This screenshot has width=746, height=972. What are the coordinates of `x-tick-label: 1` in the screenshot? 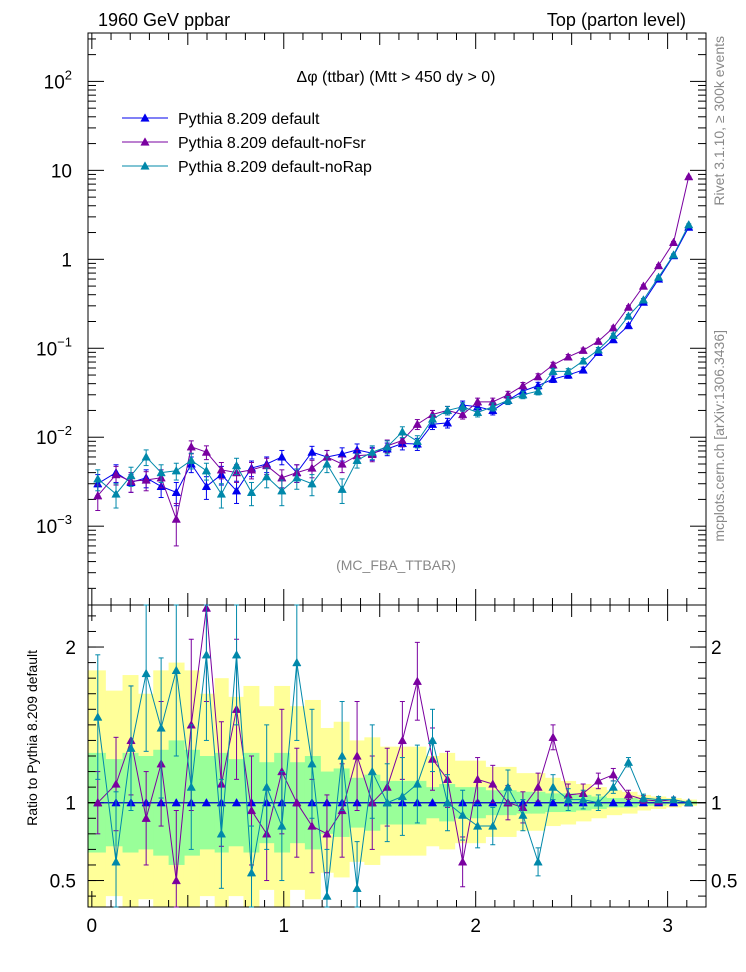 It's located at (283, 926).